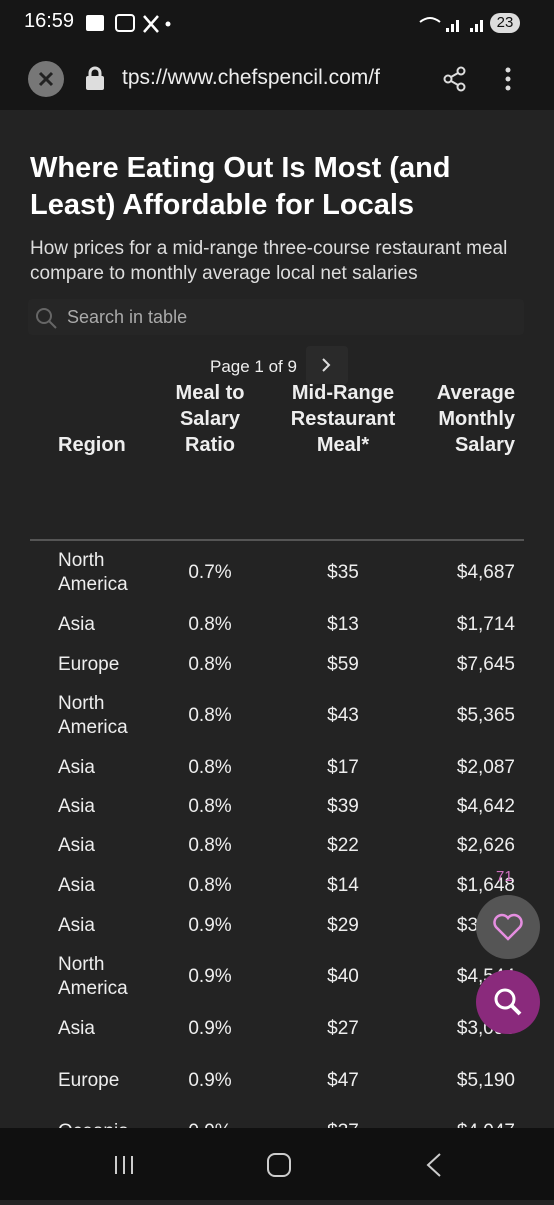 This screenshot has height=1205, width=554. I want to click on value-cell: $5,190, so click(485, 1080).